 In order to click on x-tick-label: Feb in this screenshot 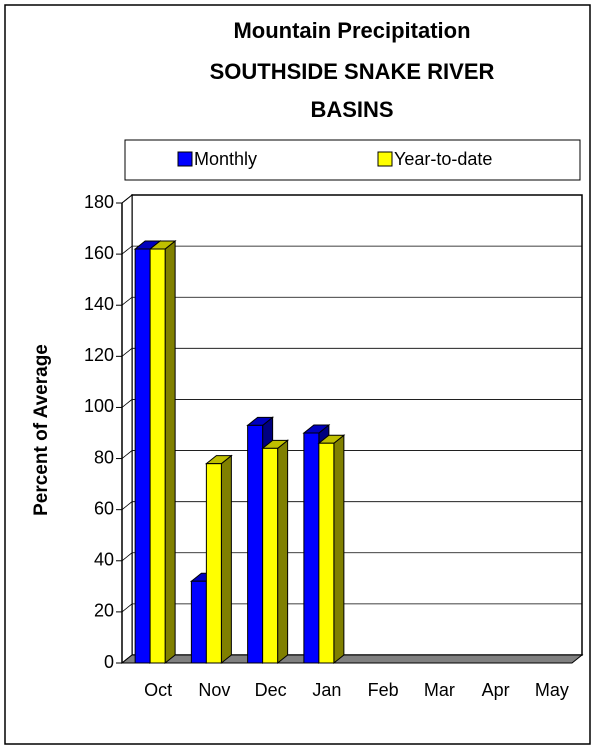, I will do `click(383, 690)`.